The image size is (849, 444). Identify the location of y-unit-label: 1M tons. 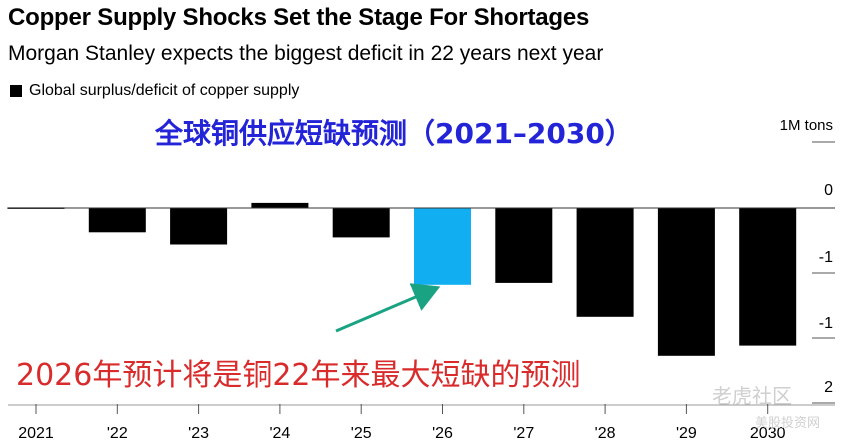
(806, 125).